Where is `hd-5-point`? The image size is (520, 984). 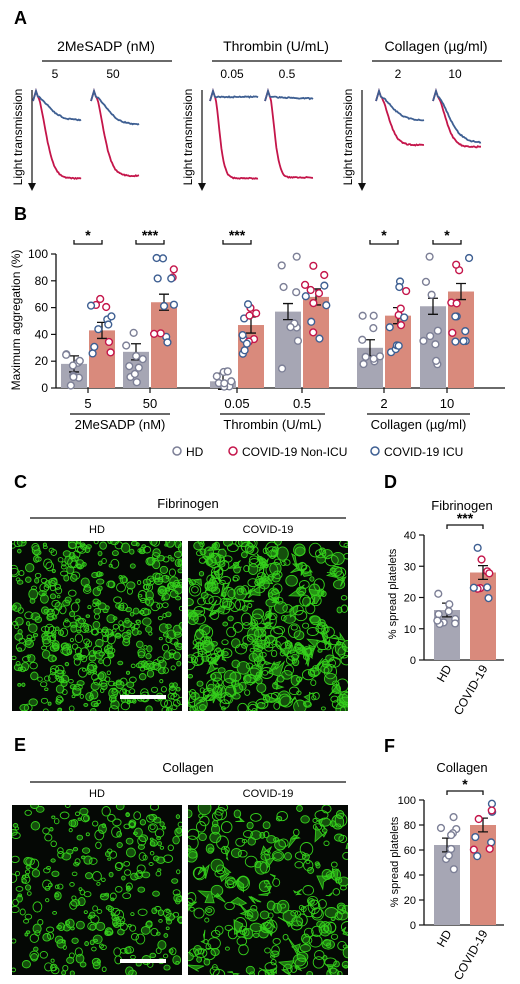
hd-5-point is located at coordinates (429, 256).